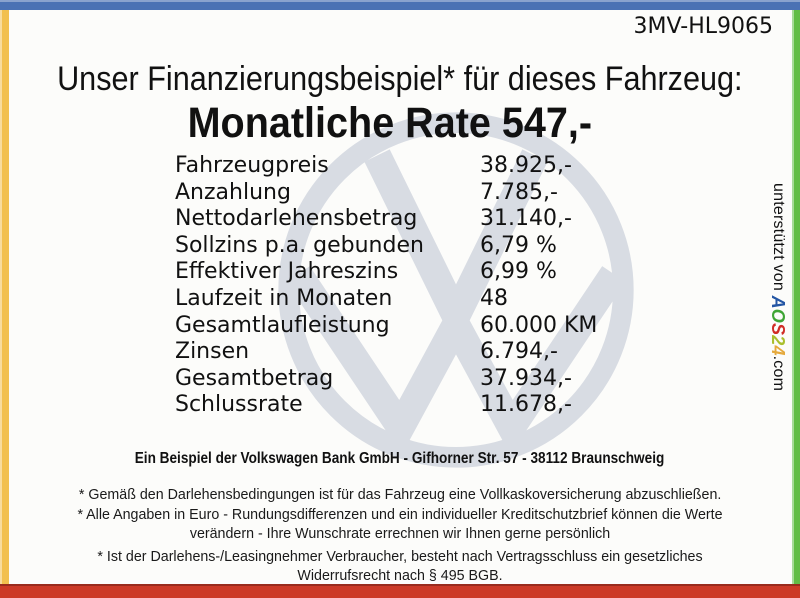 Image resolution: width=800 pixels, height=598 pixels. I want to click on monthly-rate-headline: Monatliche Rate 547,-, so click(390, 123).